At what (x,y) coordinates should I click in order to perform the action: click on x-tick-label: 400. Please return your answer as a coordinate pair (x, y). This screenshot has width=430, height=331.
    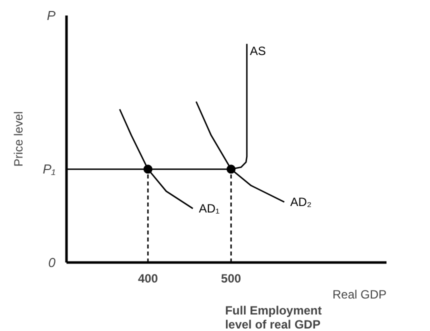
    Looking at the image, I should click on (148, 279).